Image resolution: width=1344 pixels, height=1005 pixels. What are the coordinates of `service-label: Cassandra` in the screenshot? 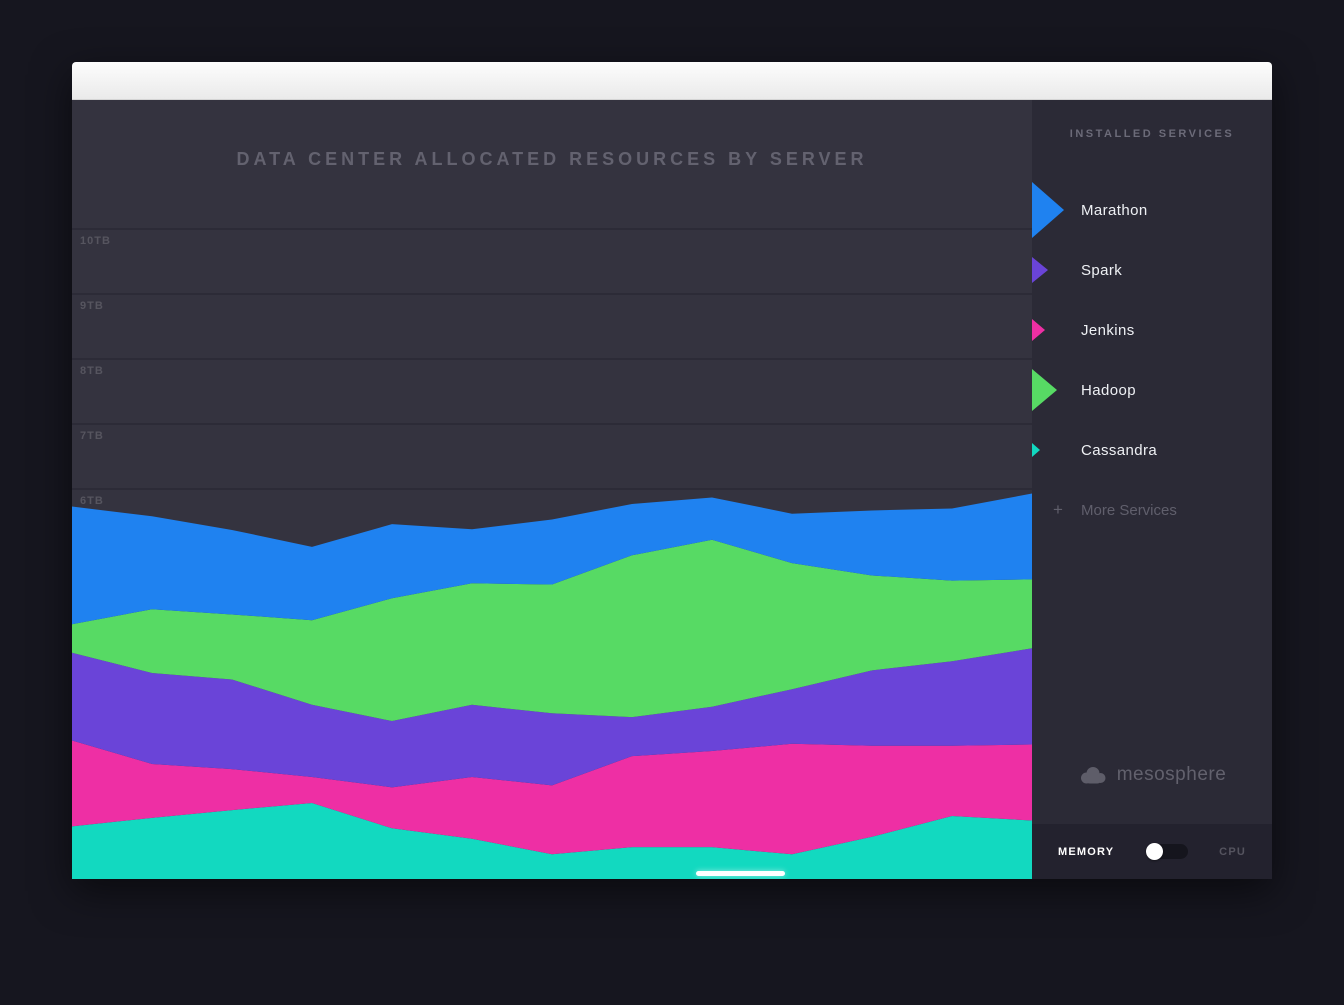 It's located at (1119, 450).